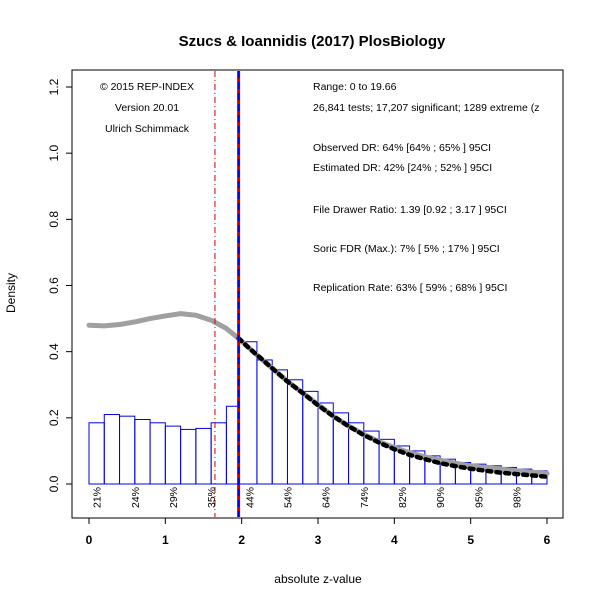  I want to click on x-tick-label: 1, so click(165, 540).